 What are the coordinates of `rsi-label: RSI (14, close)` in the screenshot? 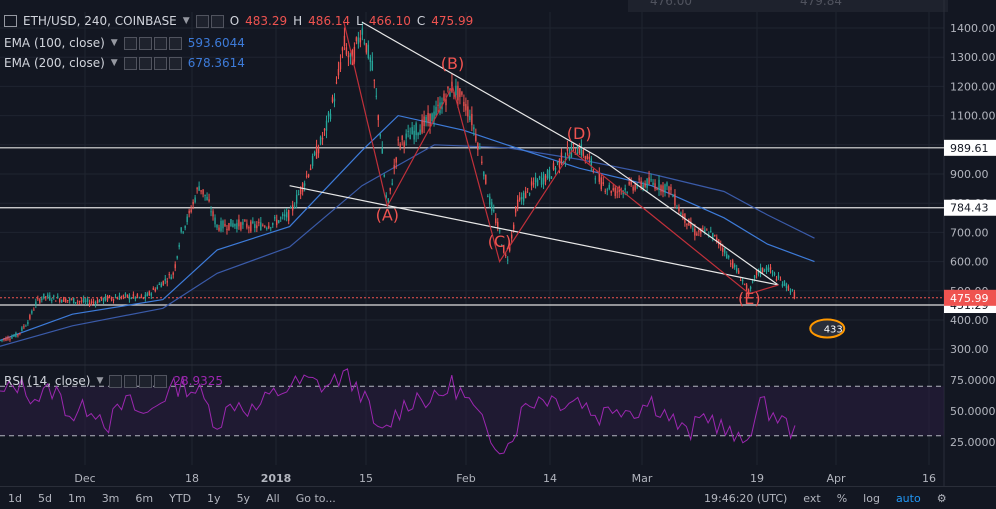 It's located at (47, 381).